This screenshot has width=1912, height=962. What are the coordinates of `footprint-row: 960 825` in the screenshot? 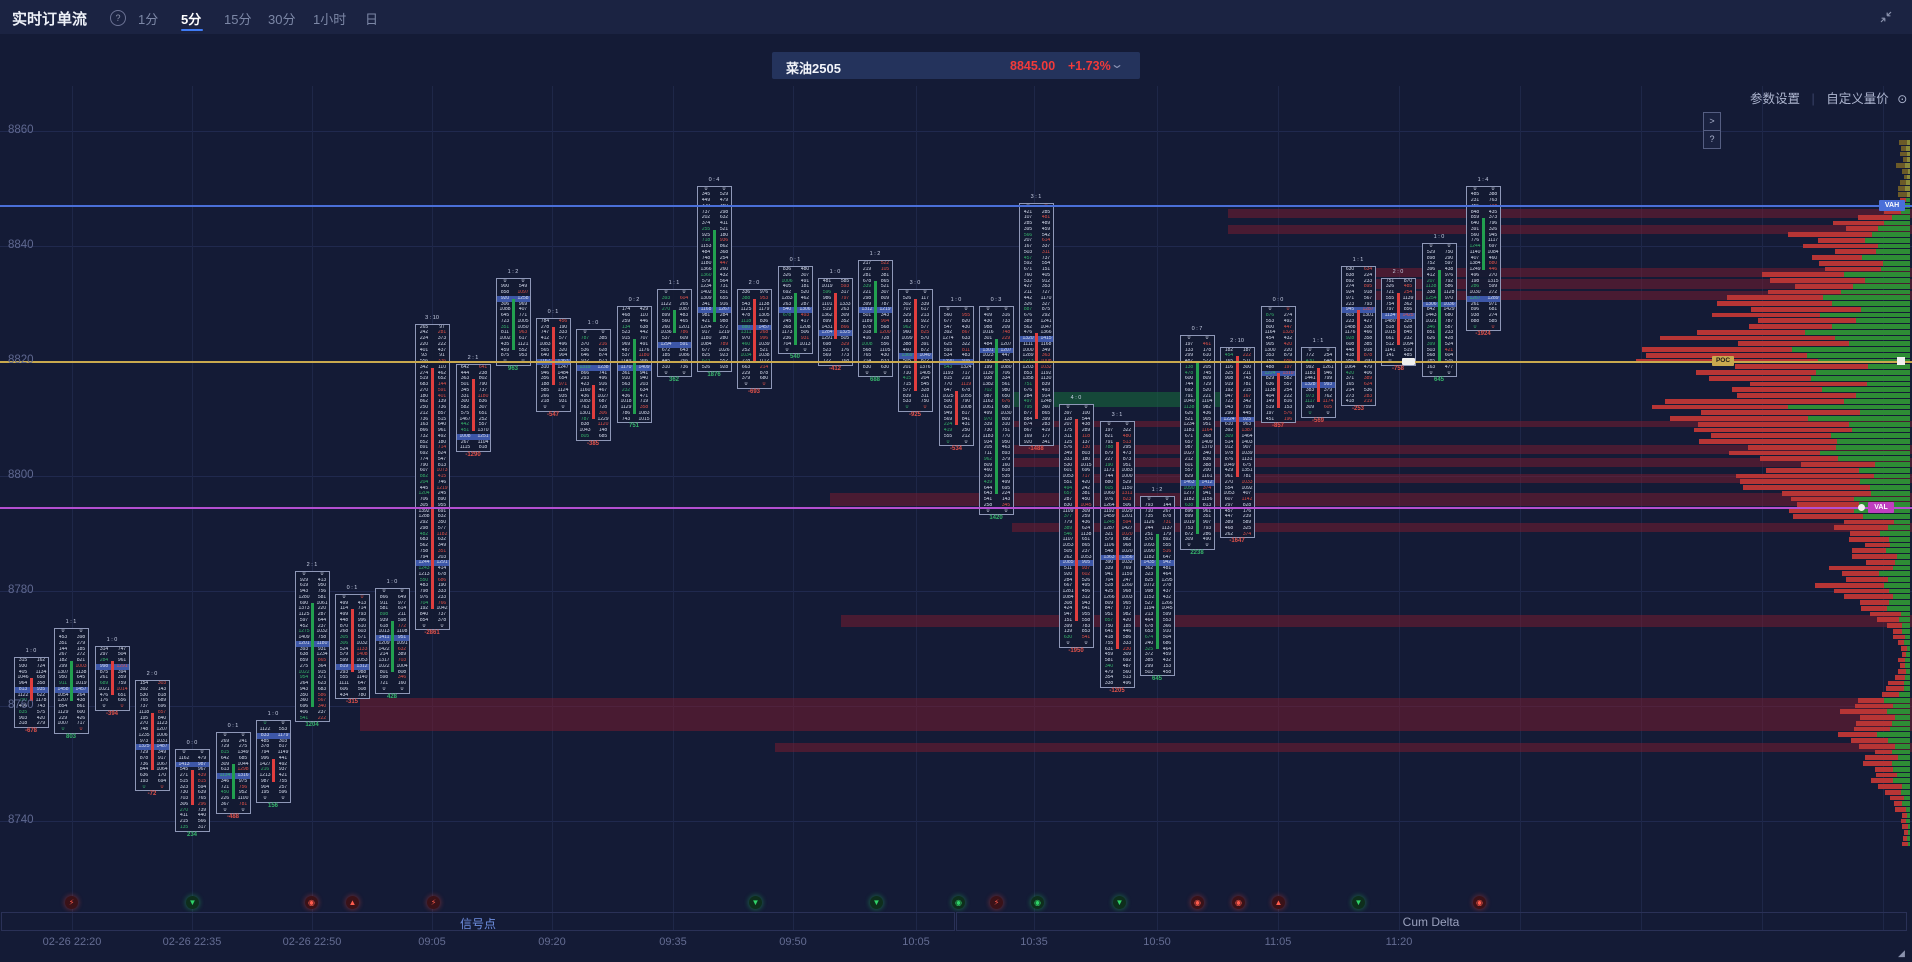 It's located at (915, 333).